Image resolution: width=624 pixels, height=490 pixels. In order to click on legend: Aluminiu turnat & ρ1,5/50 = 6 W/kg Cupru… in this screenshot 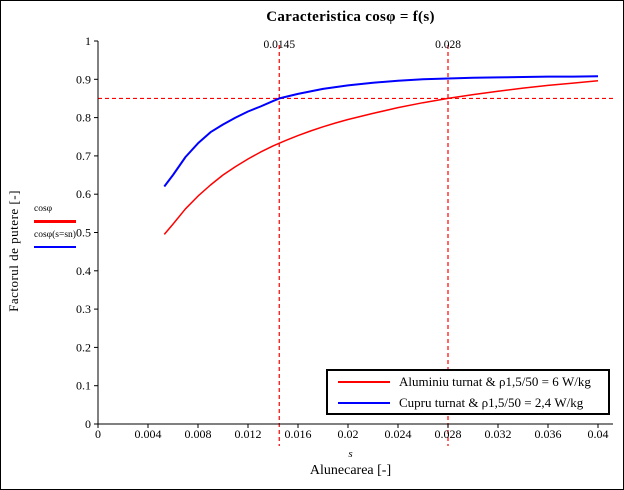, I will do `click(468, 392)`.